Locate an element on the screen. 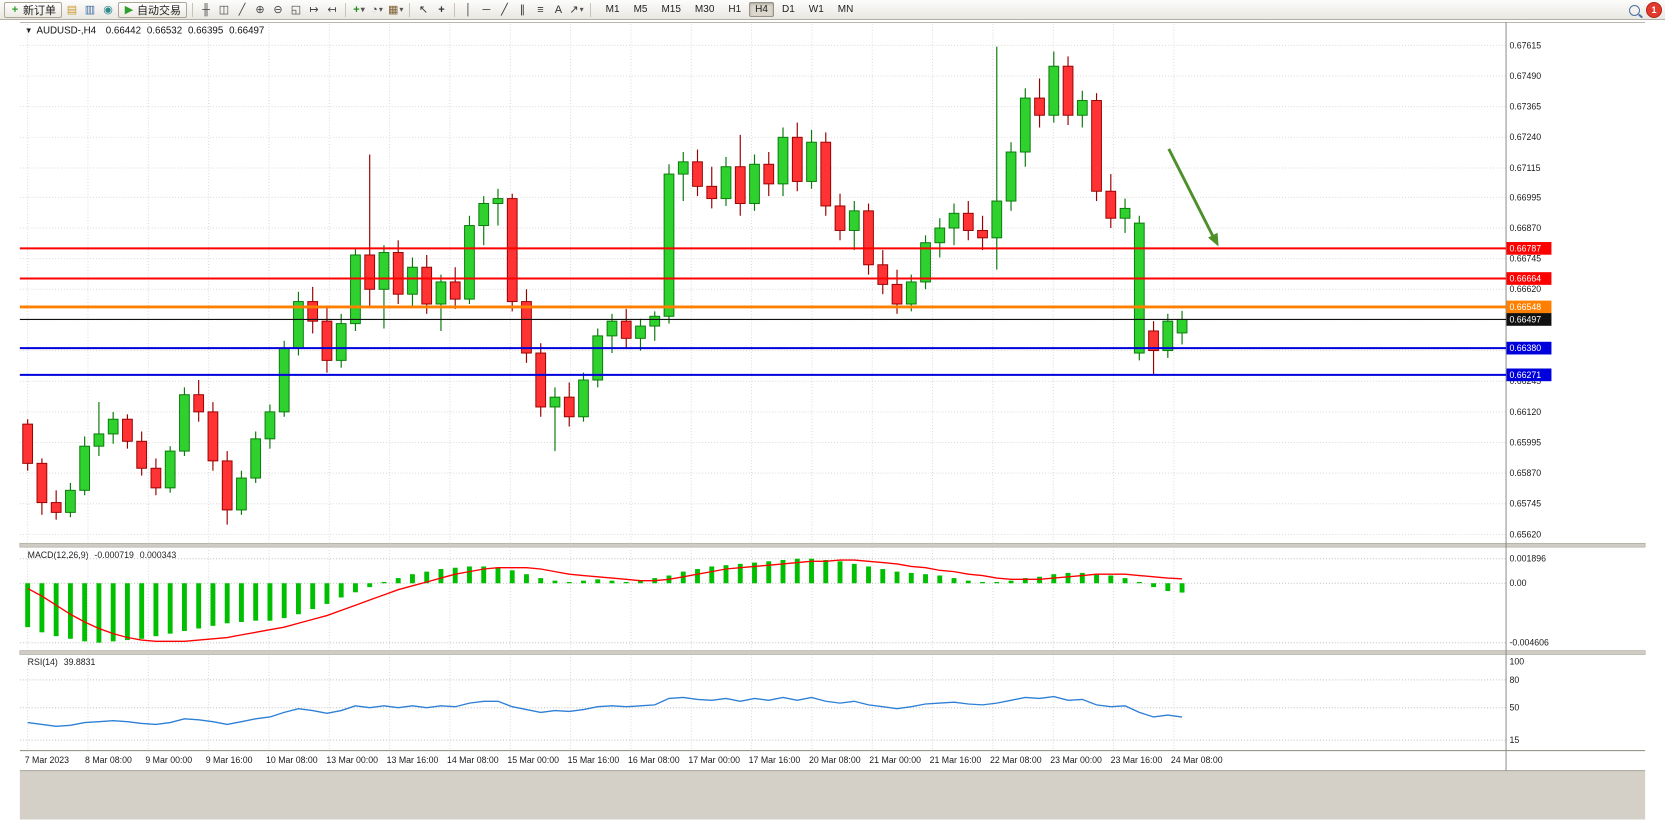 The width and height of the screenshot is (1665, 839). arrows-tool-icon: ↗ ▾ is located at coordinates (576, 9).